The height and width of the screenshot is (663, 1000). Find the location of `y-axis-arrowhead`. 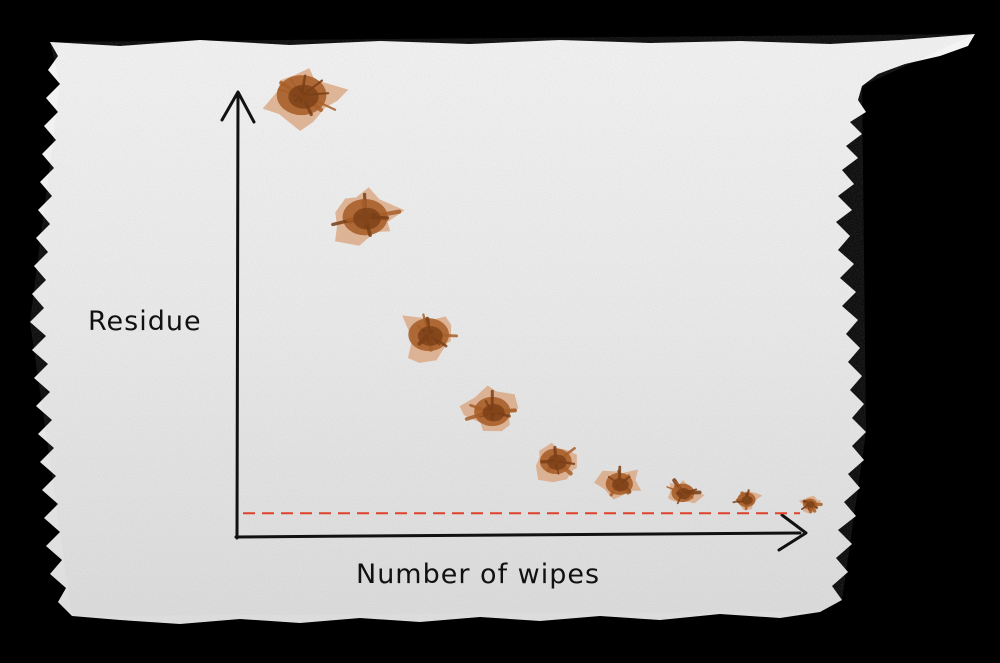

y-axis-arrowhead is located at coordinates (238, 107).